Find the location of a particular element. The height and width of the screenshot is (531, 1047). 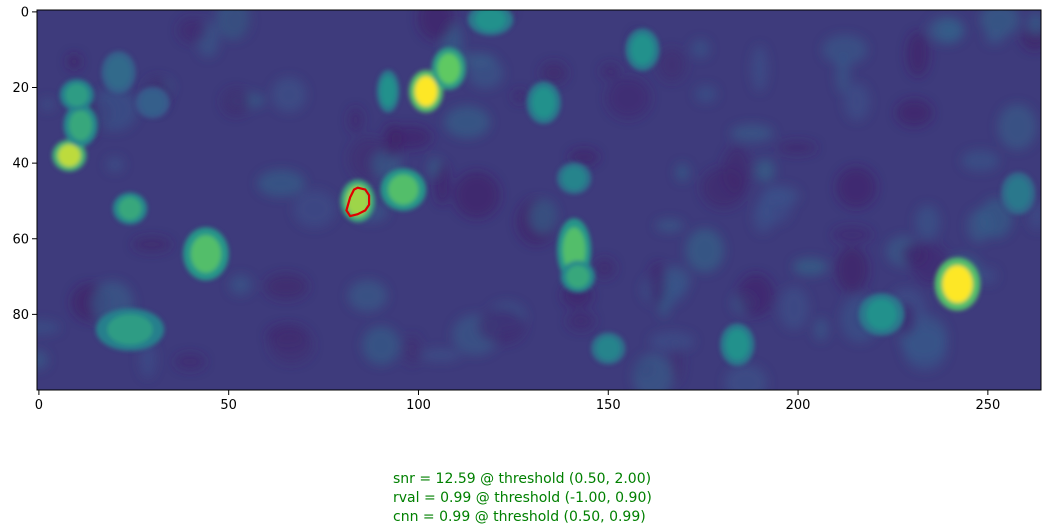

roi-contour is located at coordinates (358, 202).